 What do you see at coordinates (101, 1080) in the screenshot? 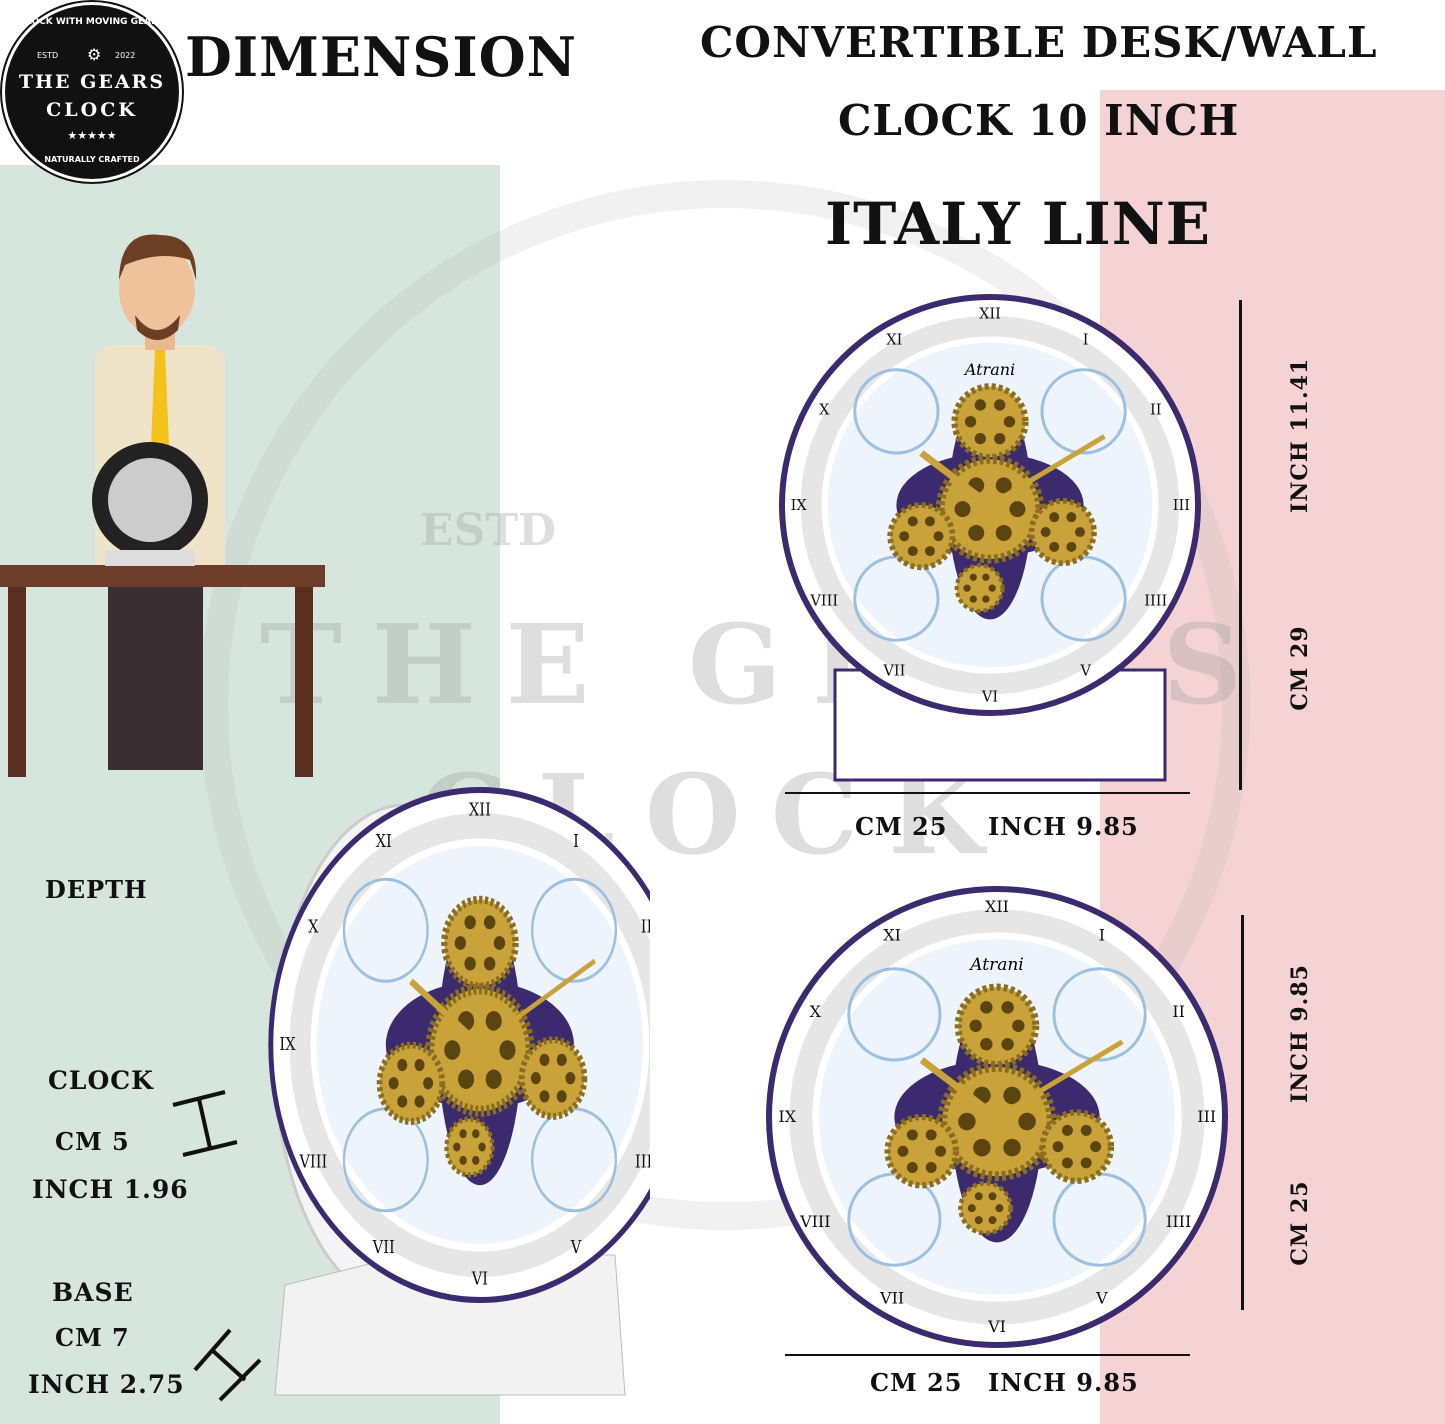
I see `depth-clock-label: CLOCK` at bounding box center [101, 1080].